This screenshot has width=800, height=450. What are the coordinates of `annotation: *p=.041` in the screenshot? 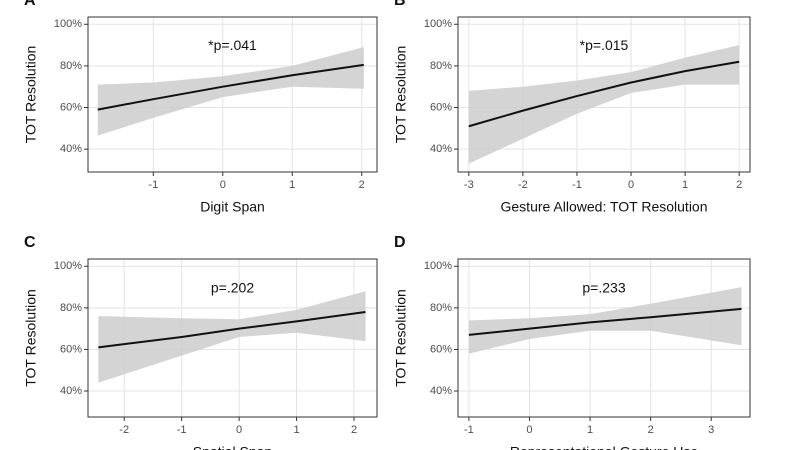 It's located at (232, 45).